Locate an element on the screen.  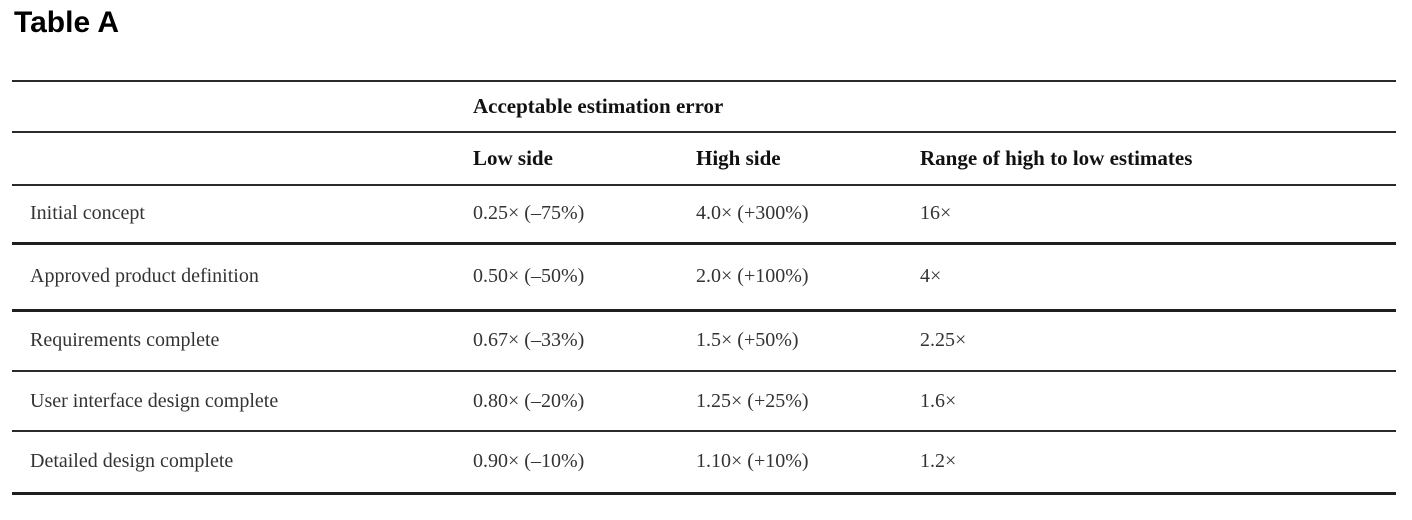
group-header-label: Acceptable estimation error is located at coordinates (598, 106).